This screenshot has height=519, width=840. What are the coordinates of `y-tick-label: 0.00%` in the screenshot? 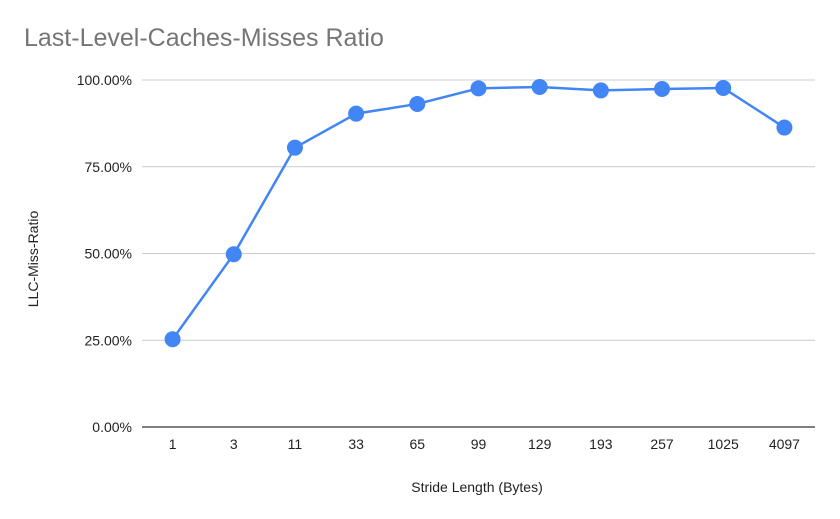 It's located at (112, 427).